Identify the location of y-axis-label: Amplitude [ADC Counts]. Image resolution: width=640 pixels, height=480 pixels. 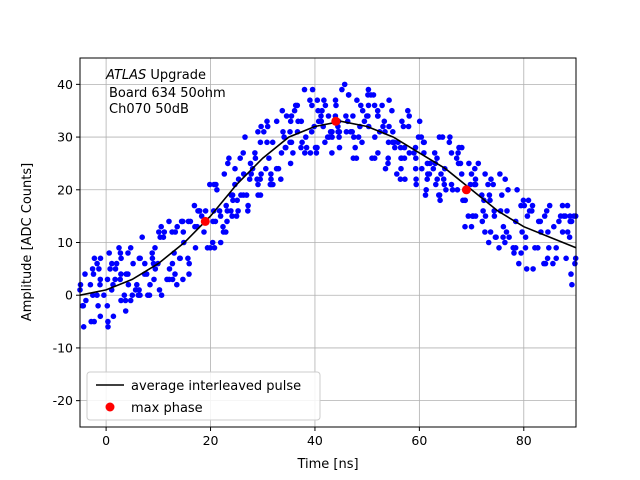
(27, 242).